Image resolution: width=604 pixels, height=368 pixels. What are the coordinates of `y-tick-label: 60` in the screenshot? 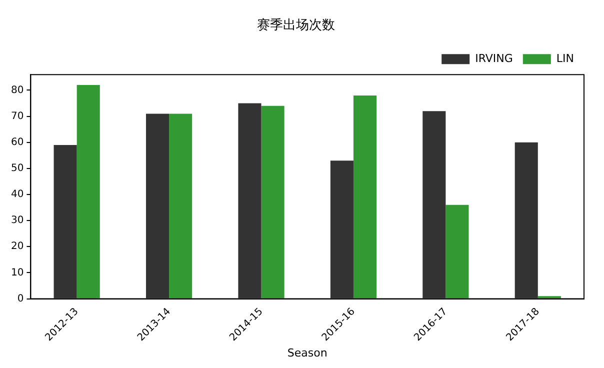 It's located at (17, 142).